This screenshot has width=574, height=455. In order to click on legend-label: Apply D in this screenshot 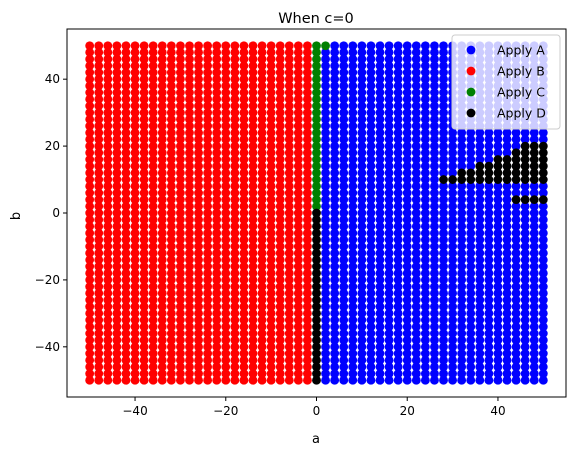, I will do `click(521, 113)`.